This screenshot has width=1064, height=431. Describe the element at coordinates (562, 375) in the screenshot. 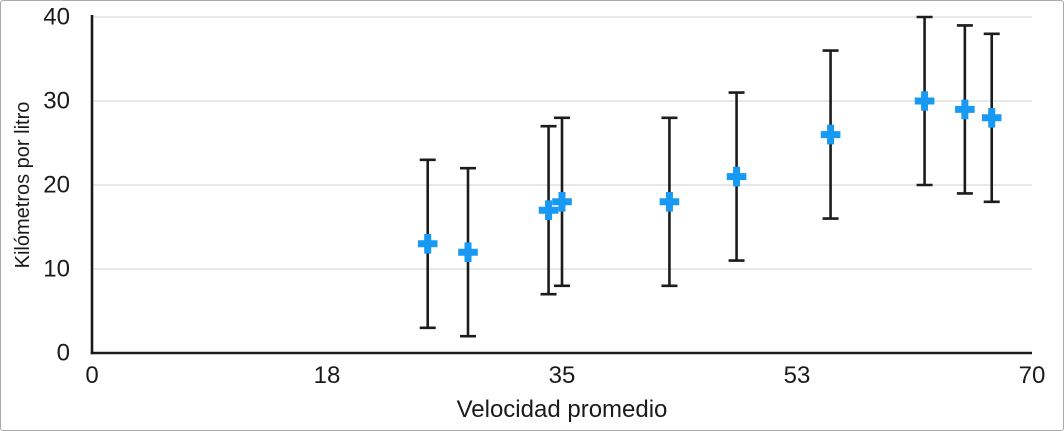

I see `x-tick-label: 35` at that location.